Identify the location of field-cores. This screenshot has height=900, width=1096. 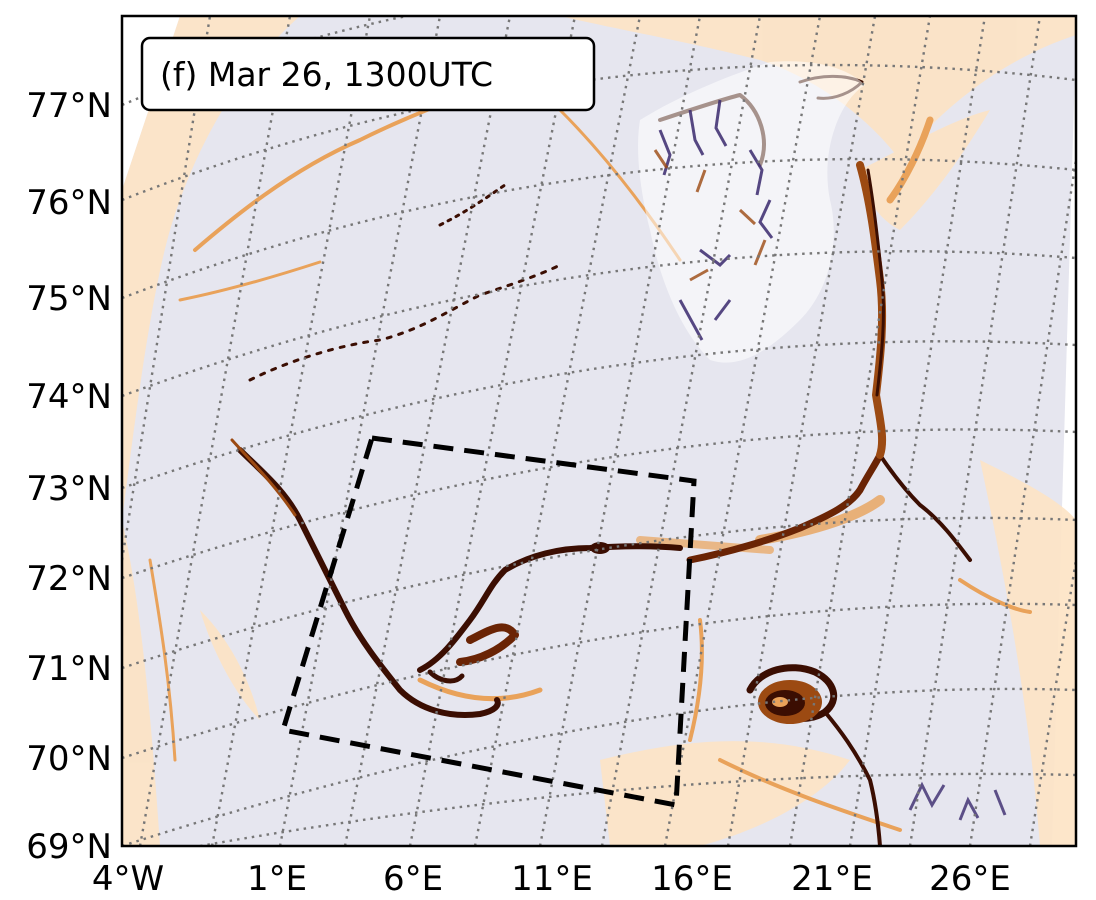
(706, 633).